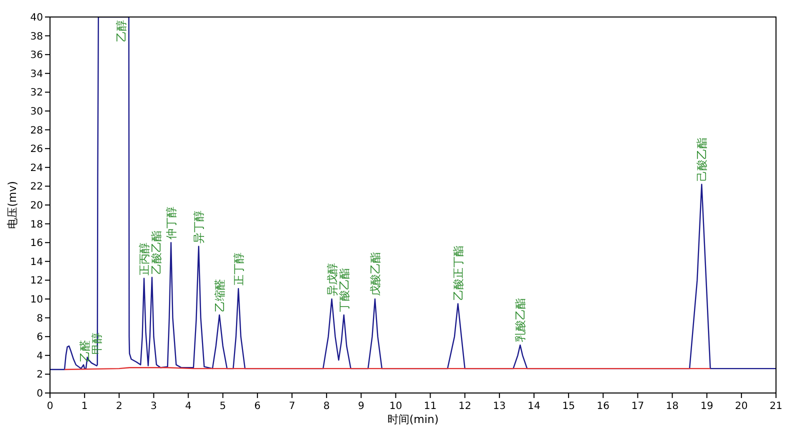  Describe the element at coordinates (707, 406) in the screenshot. I see `x-tick-label: 19` at that location.